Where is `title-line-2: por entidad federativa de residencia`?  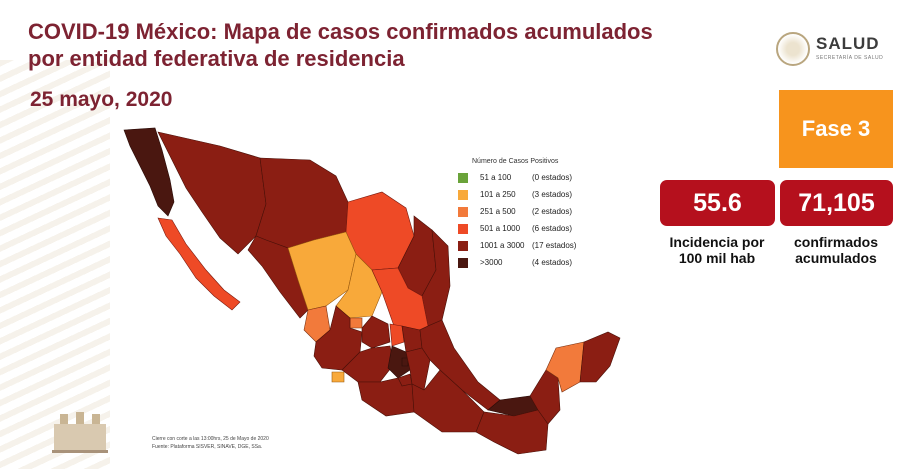
title-line-2: por entidad federativa de residencia is located at coordinates (216, 58).